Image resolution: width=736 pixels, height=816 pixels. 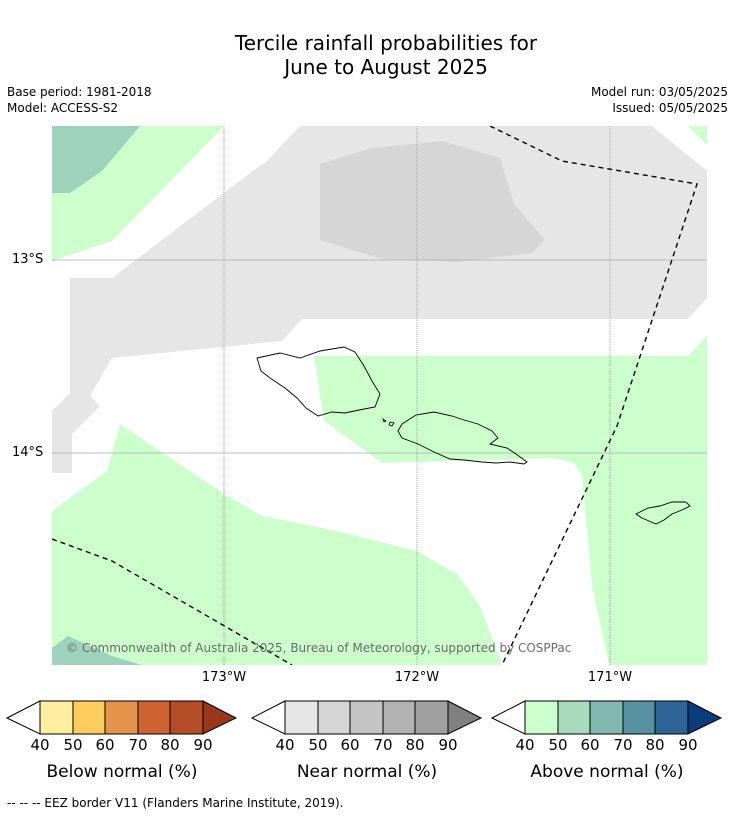 What do you see at coordinates (96, 159) in the screenshot?
I see `above-normal-60-region-northwest` at bounding box center [96, 159].